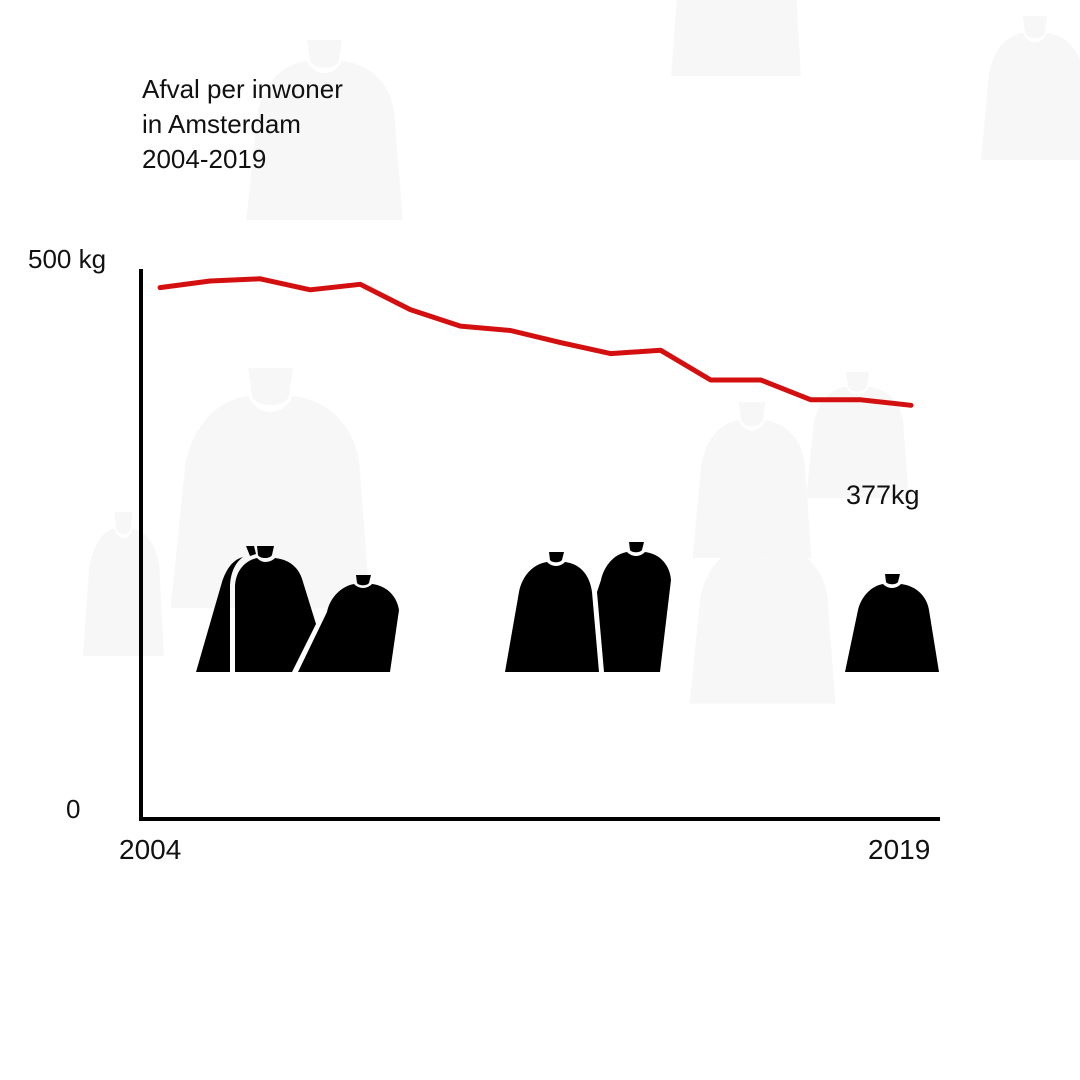  Describe the element at coordinates (73, 809) in the screenshot. I see `y-axis-min-label: 0` at that location.